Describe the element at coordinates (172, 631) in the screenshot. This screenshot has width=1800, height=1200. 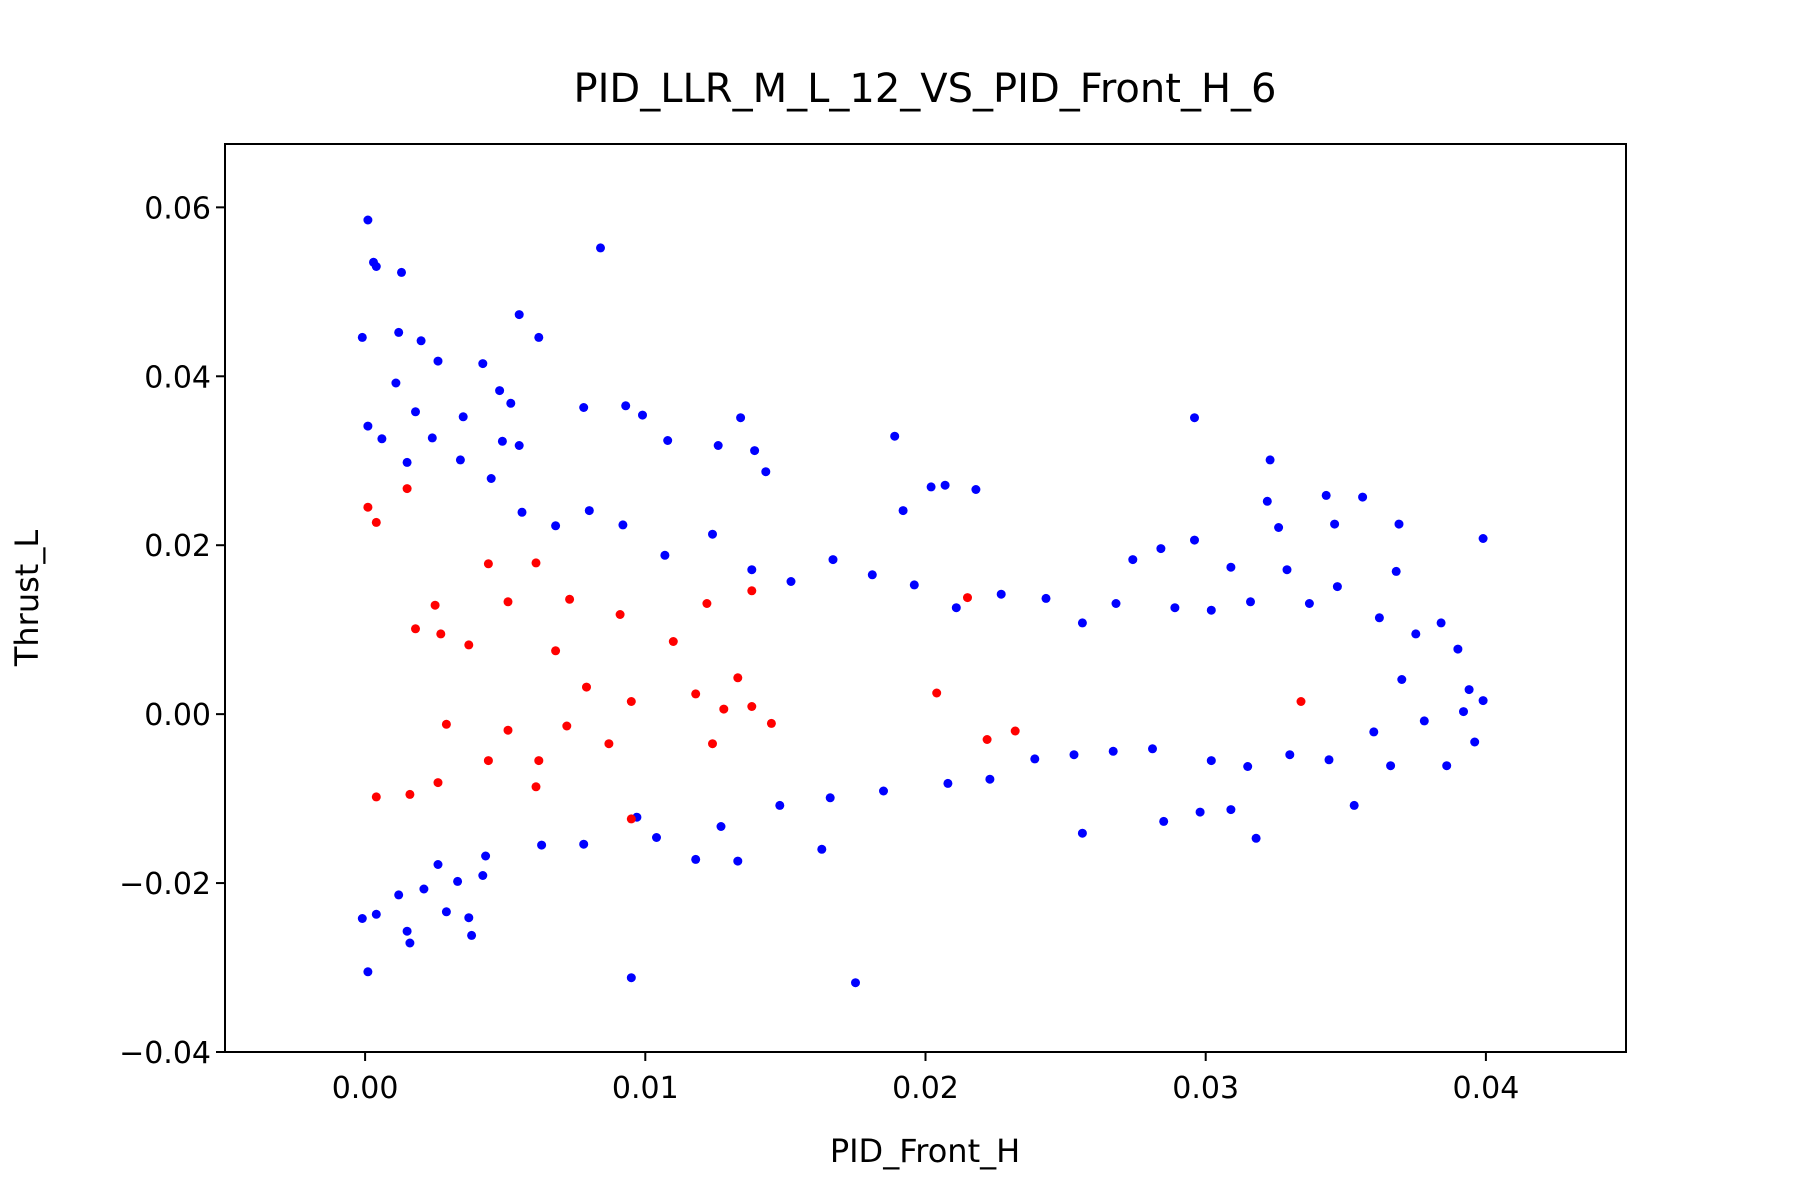
I see `y-axis: −0.04 −0.02 0.00 0.02 0.04 0.06` at that location.